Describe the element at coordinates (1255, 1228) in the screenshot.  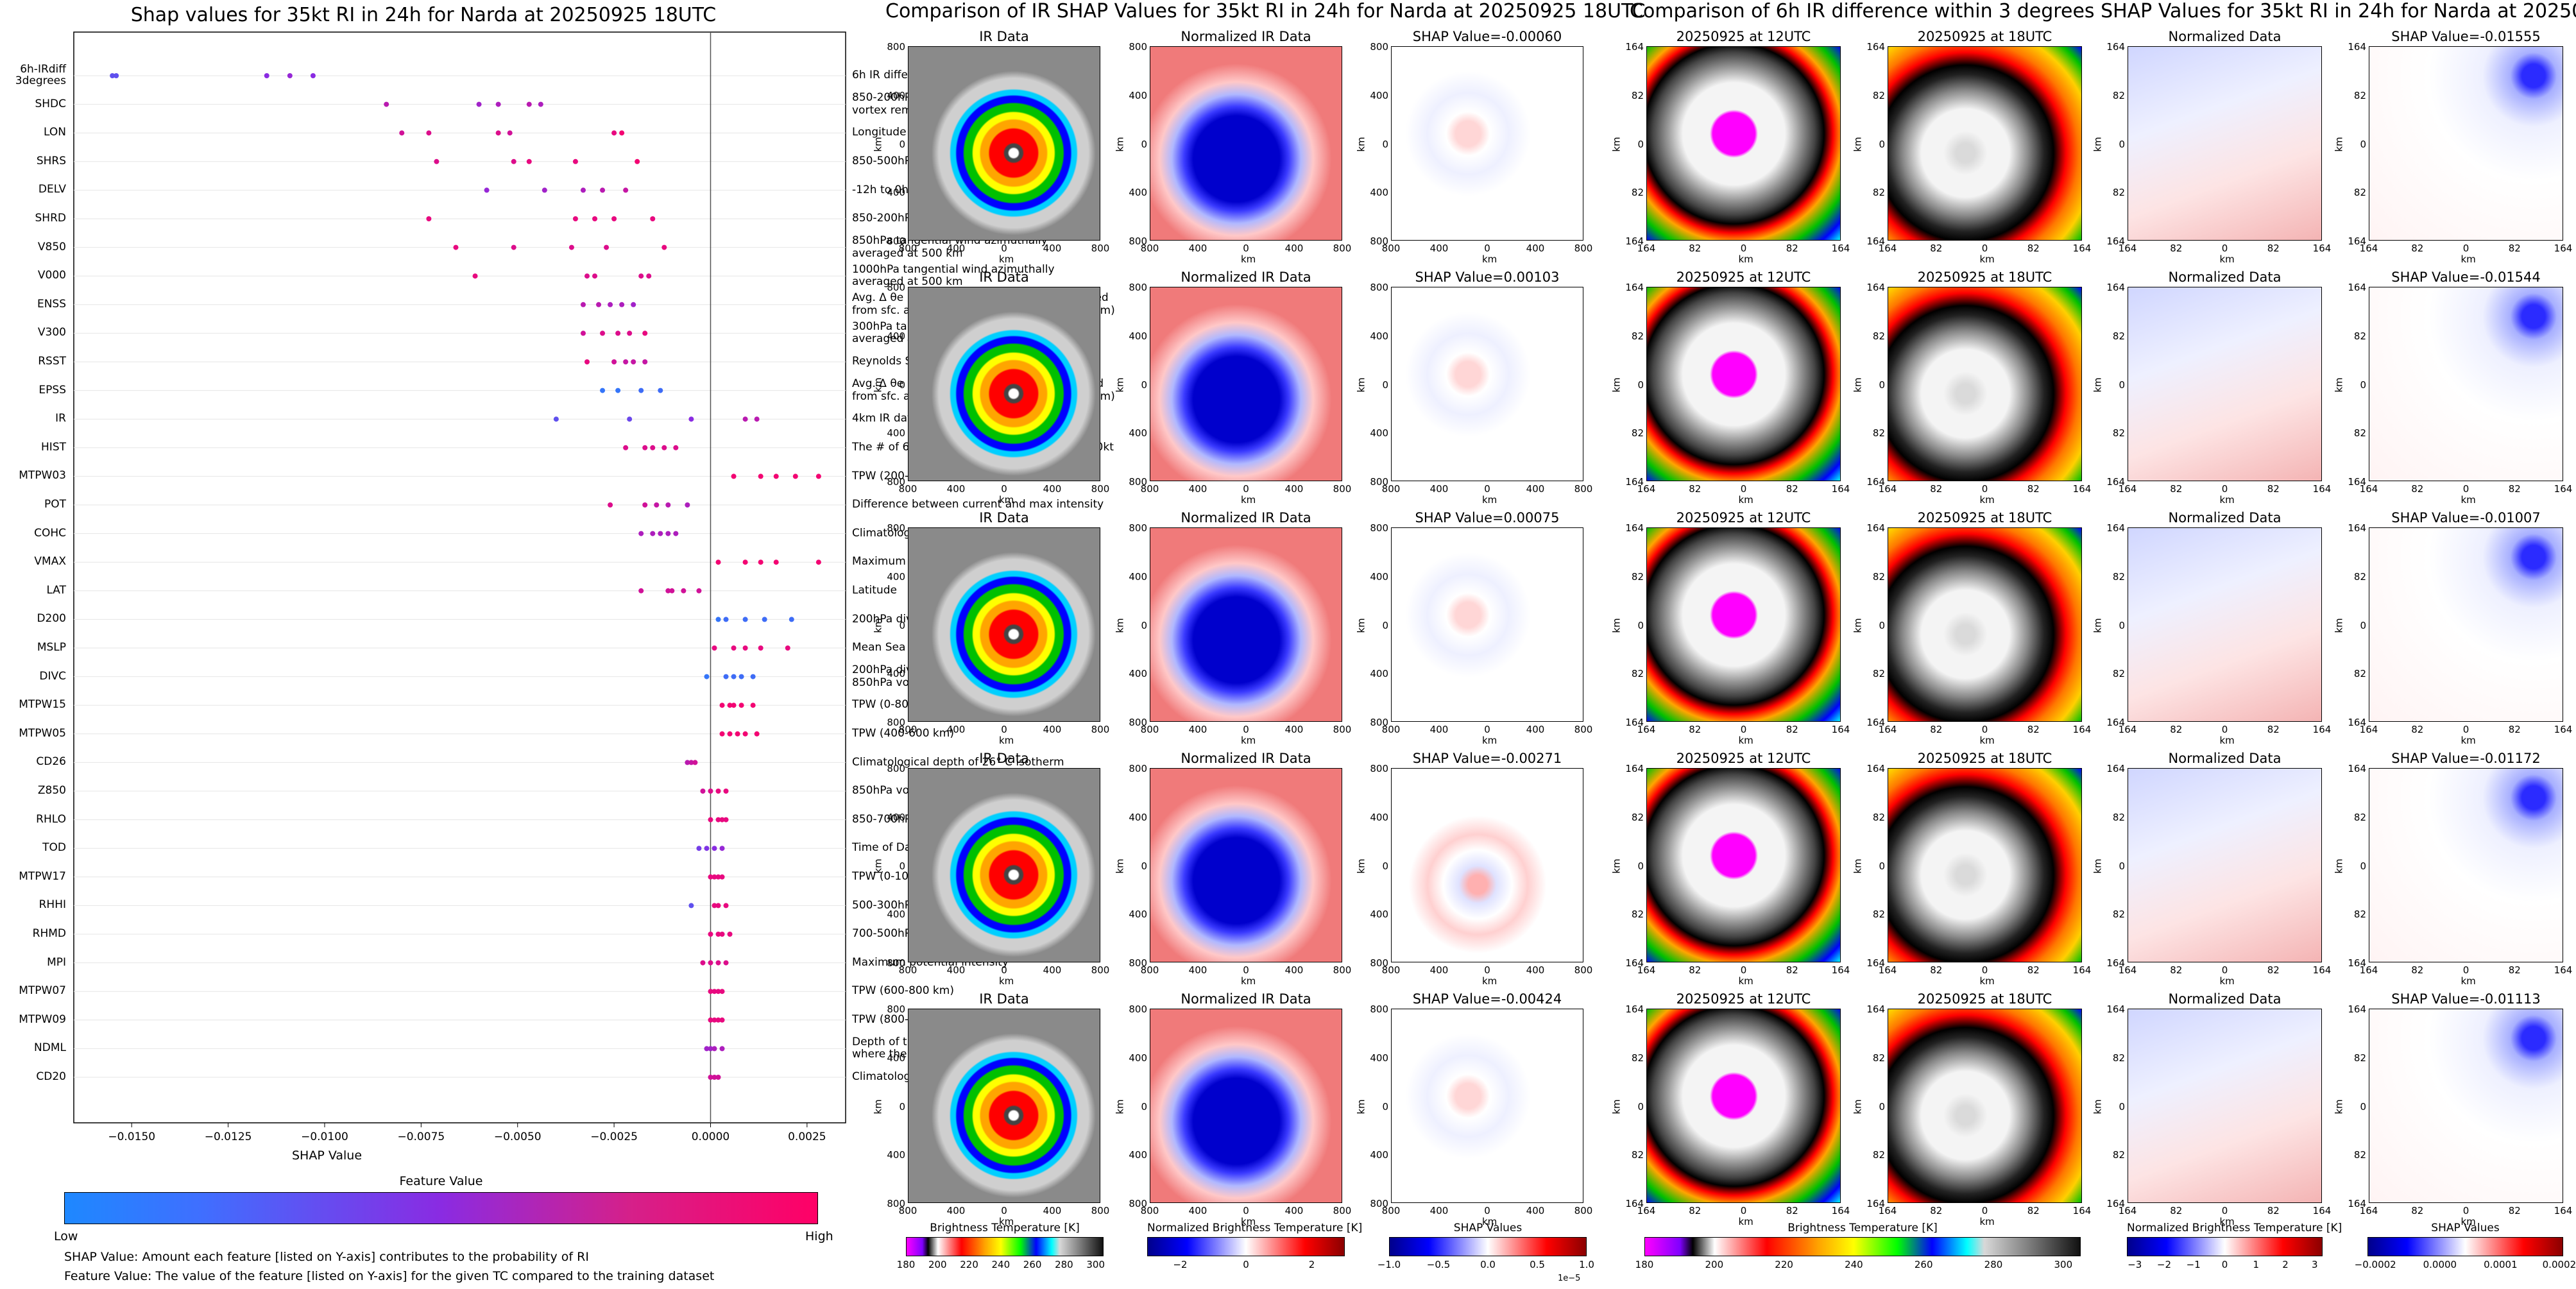
I see `ir-normalized-colorbar-title: Normalized Brightness Temperature [K]` at that location.